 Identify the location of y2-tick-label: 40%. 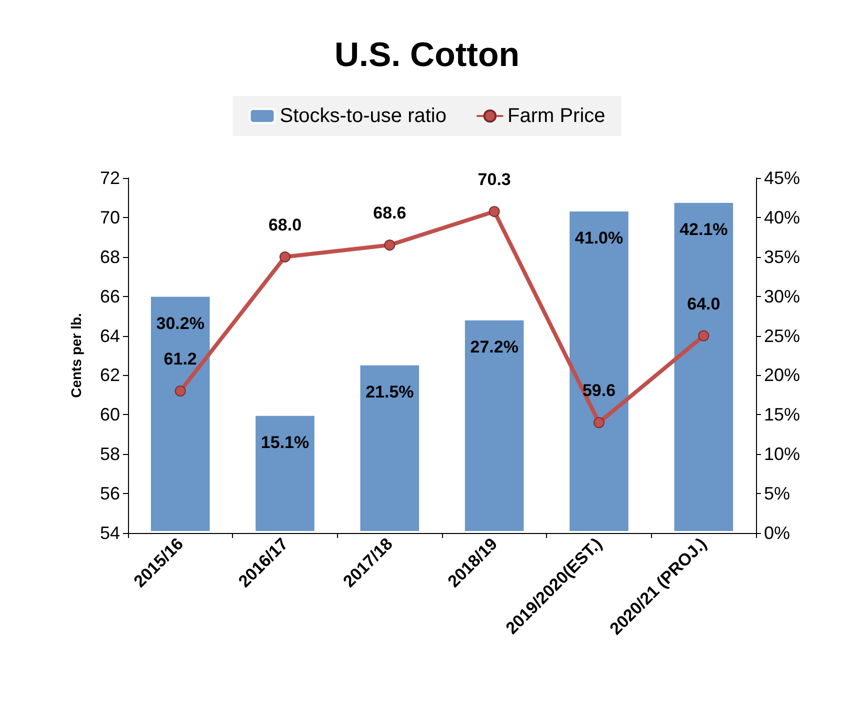
(782, 217).